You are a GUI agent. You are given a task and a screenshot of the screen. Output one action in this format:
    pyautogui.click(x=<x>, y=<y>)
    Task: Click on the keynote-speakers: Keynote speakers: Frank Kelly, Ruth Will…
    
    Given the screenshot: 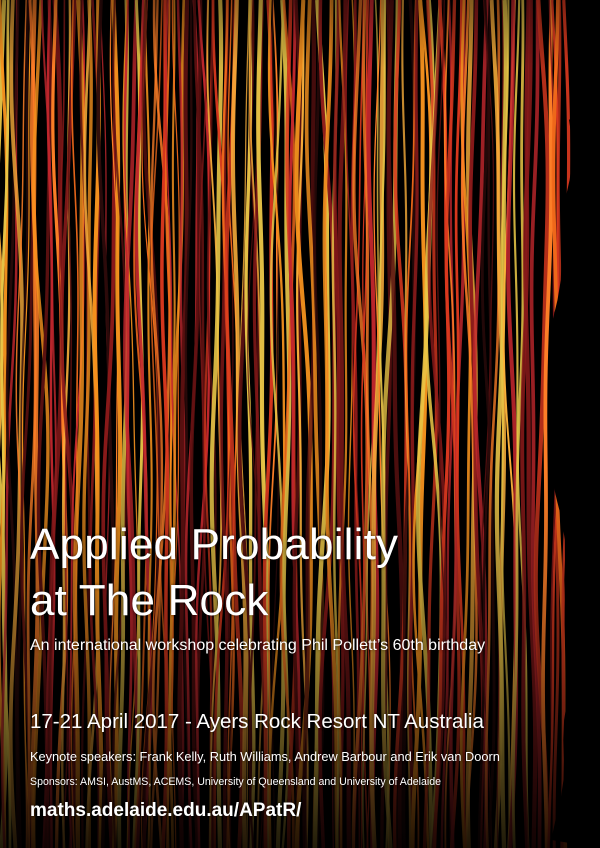 What is the action you would take?
    pyautogui.click(x=265, y=756)
    